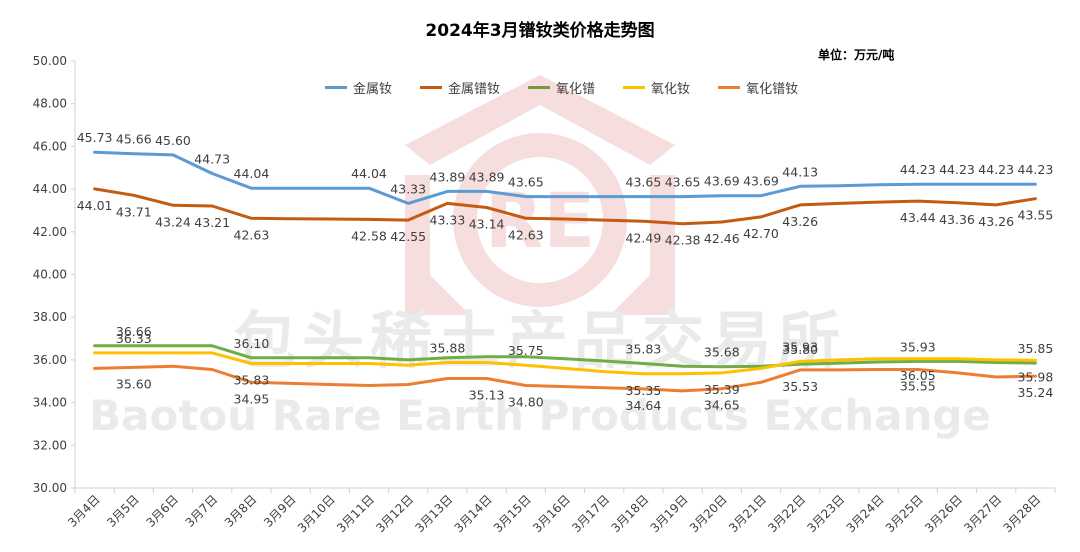  What do you see at coordinates (669, 513) in the screenshot?
I see `x-tick-label: 3月19日` at bounding box center [669, 513].